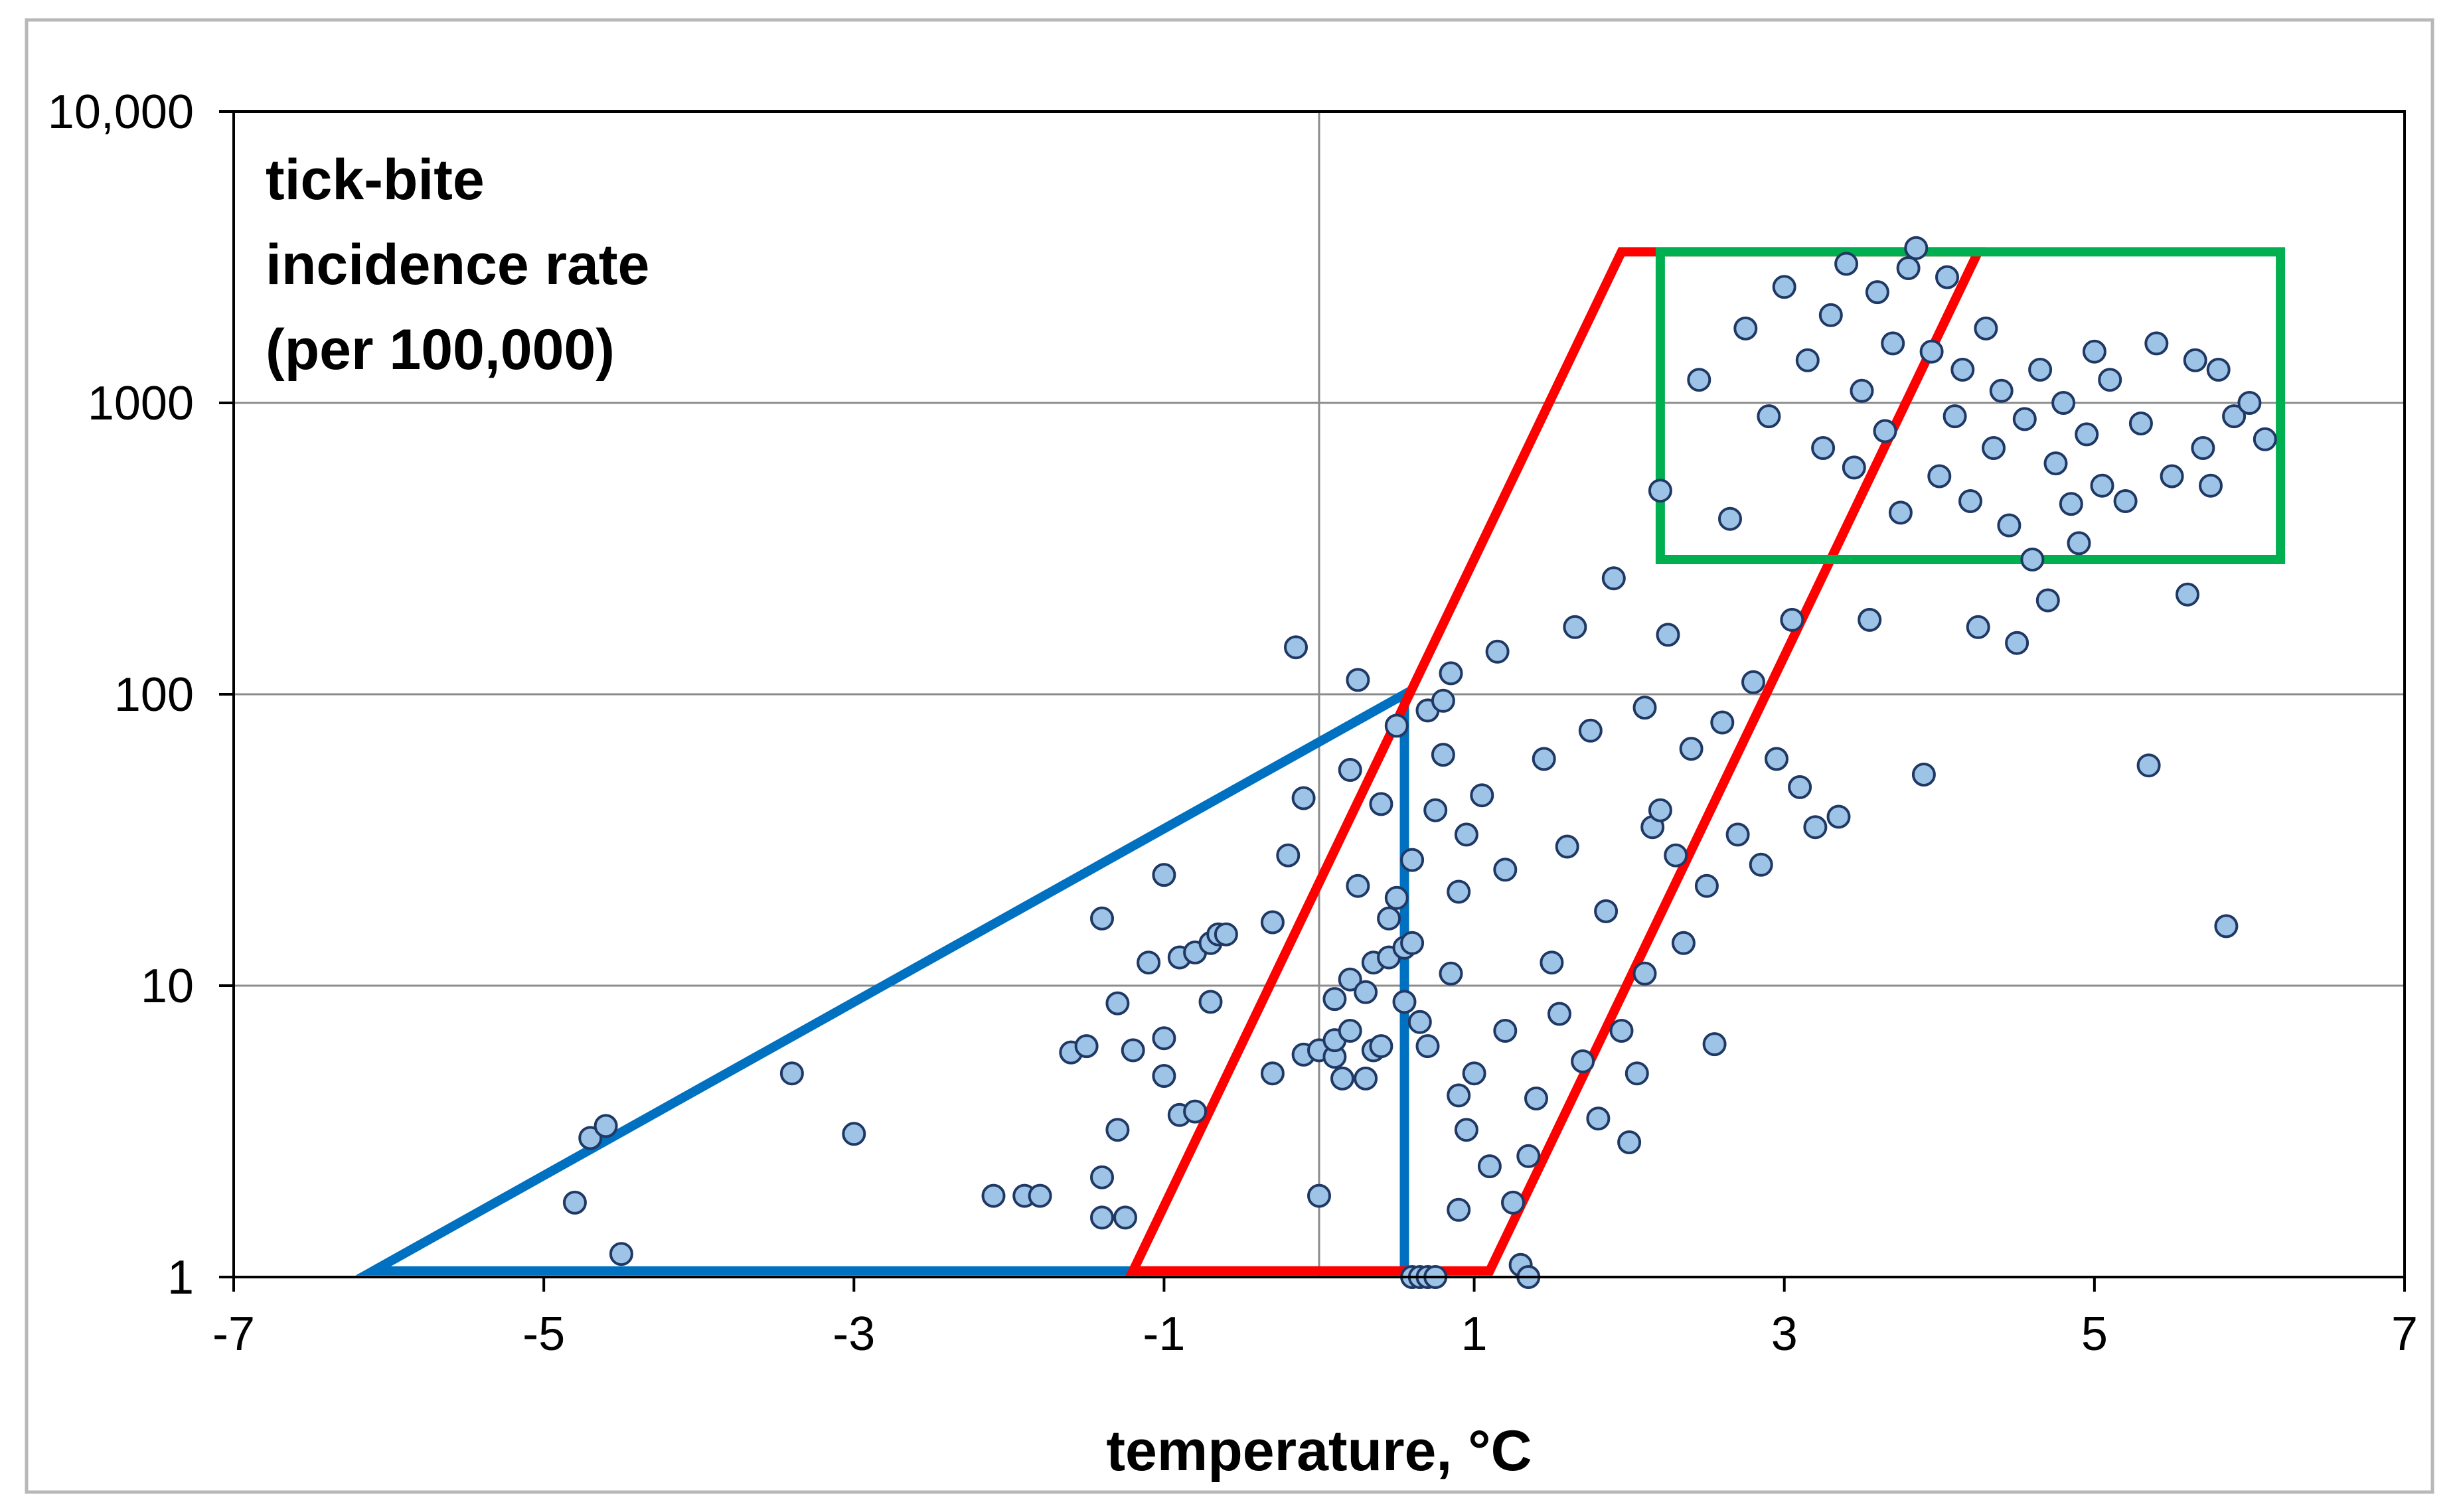 The height and width of the screenshot is (1512, 2459). I want to click on green-rectangle, so click(1970, 405).